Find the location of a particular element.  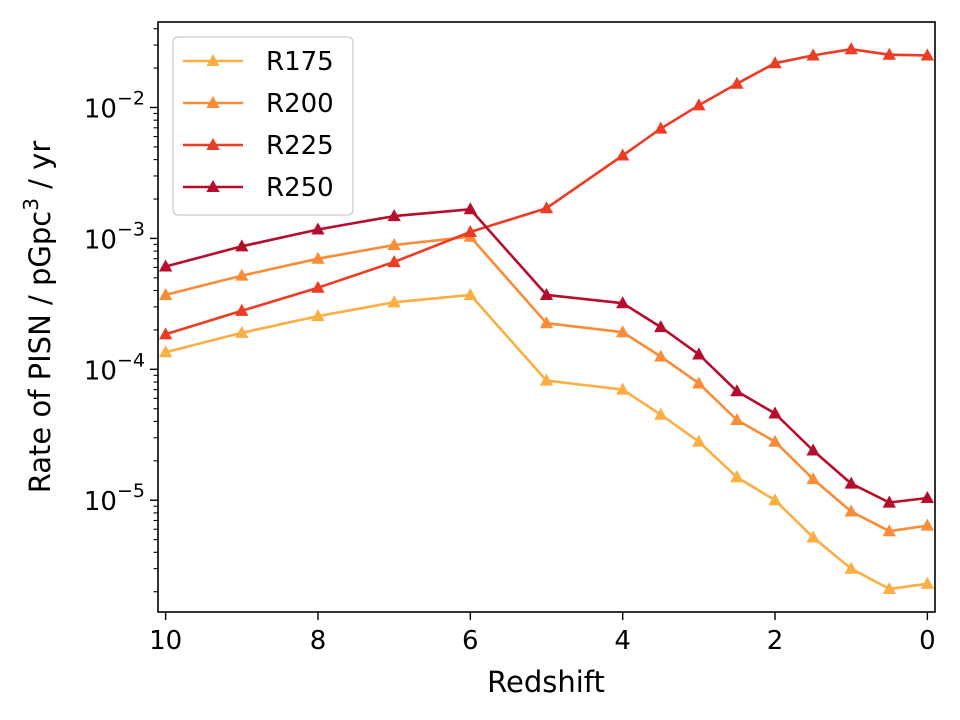

x-tick-label: 2 is located at coordinates (775, 641).